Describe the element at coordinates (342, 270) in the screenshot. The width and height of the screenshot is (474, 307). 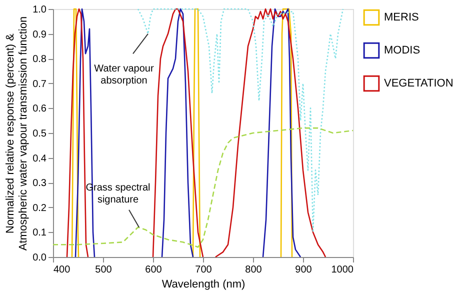
I see `x-tick-label: 1000` at that location.